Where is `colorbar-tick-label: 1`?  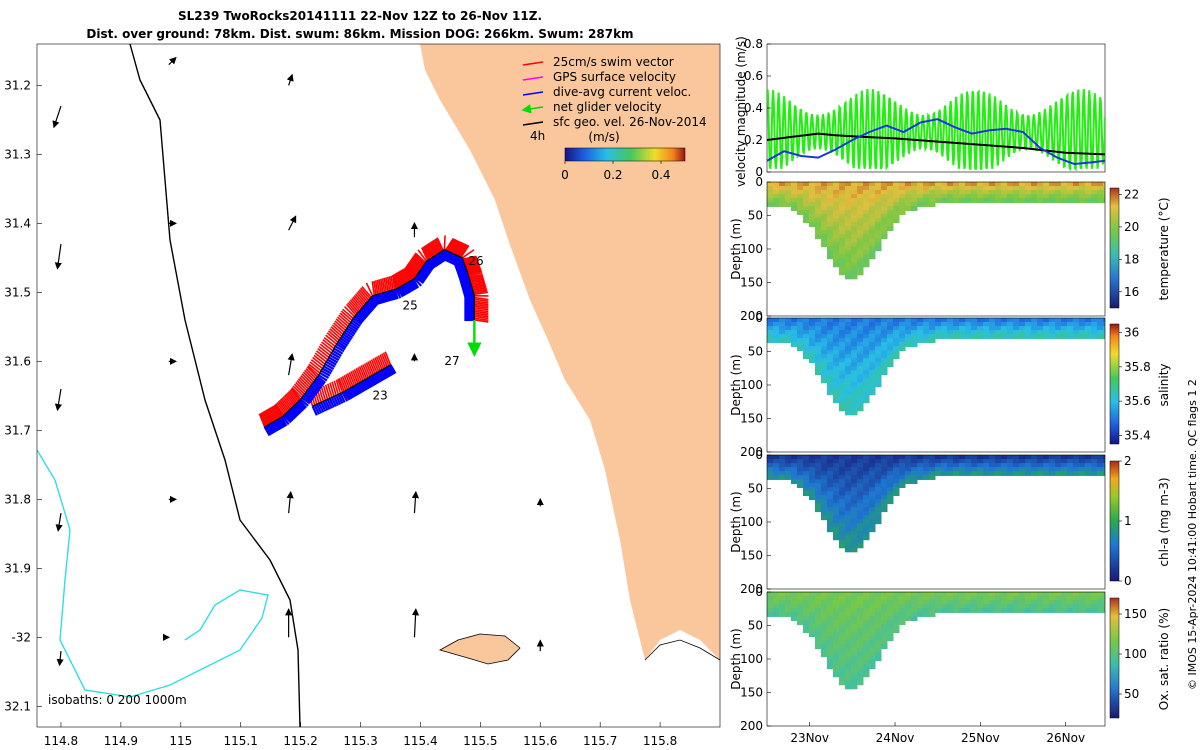
colorbar-tick-label: 1 is located at coordinates (1128, 521).